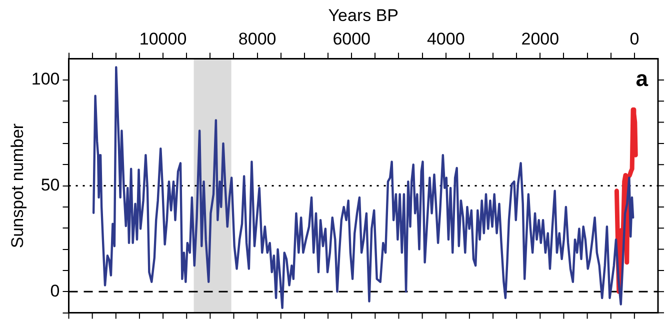  I want to click on x-tick-label: 4000, so click(445, 38).